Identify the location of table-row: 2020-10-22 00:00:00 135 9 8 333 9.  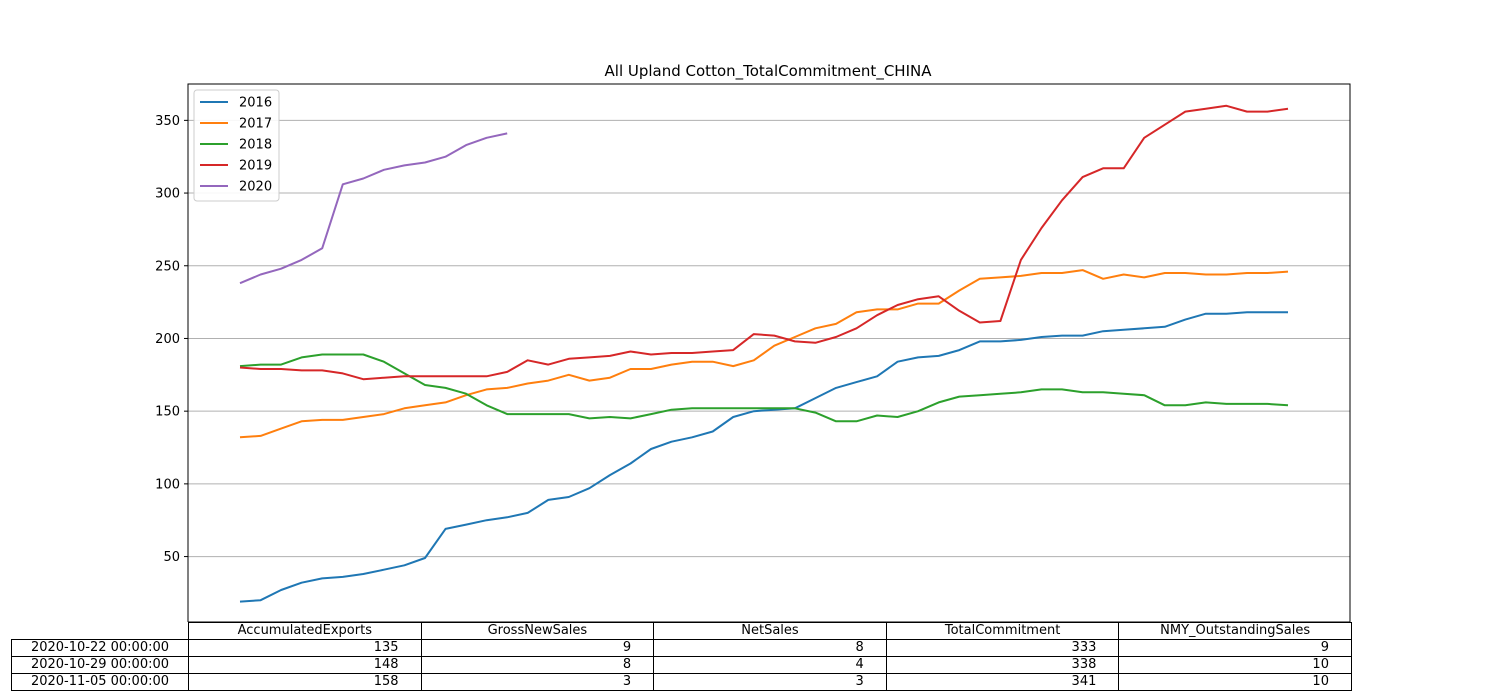
(681, 648).